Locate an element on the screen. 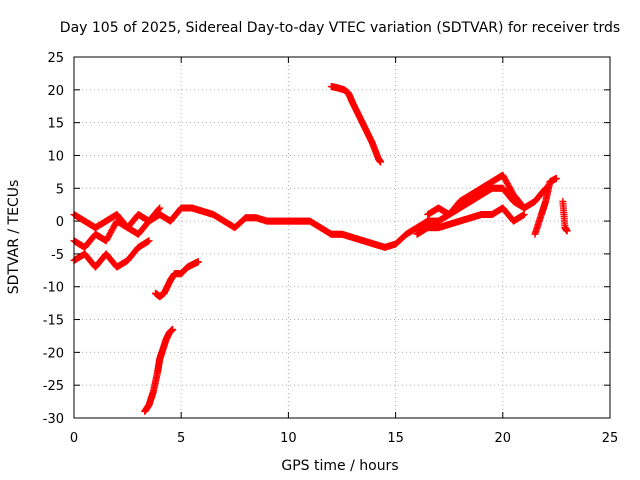 The width and height of the screenshot is (640, 480). y-tick-label: -5 is located at coordinates (57, 255).